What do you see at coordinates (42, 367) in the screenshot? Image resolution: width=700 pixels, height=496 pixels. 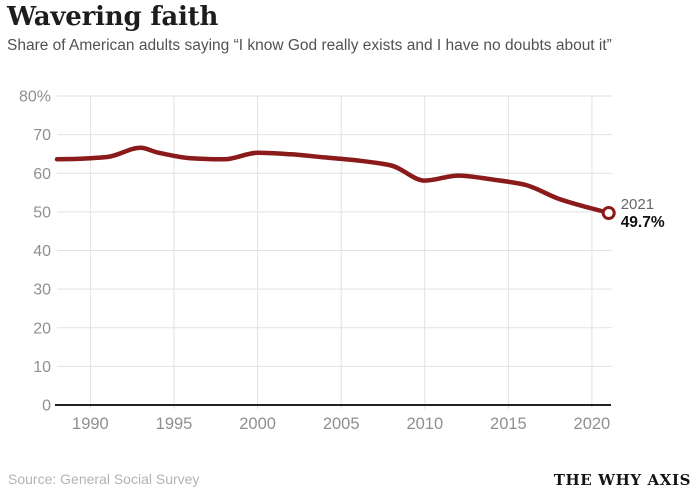 I see `y-tick-label: 10` at bounding box center [42, 367].